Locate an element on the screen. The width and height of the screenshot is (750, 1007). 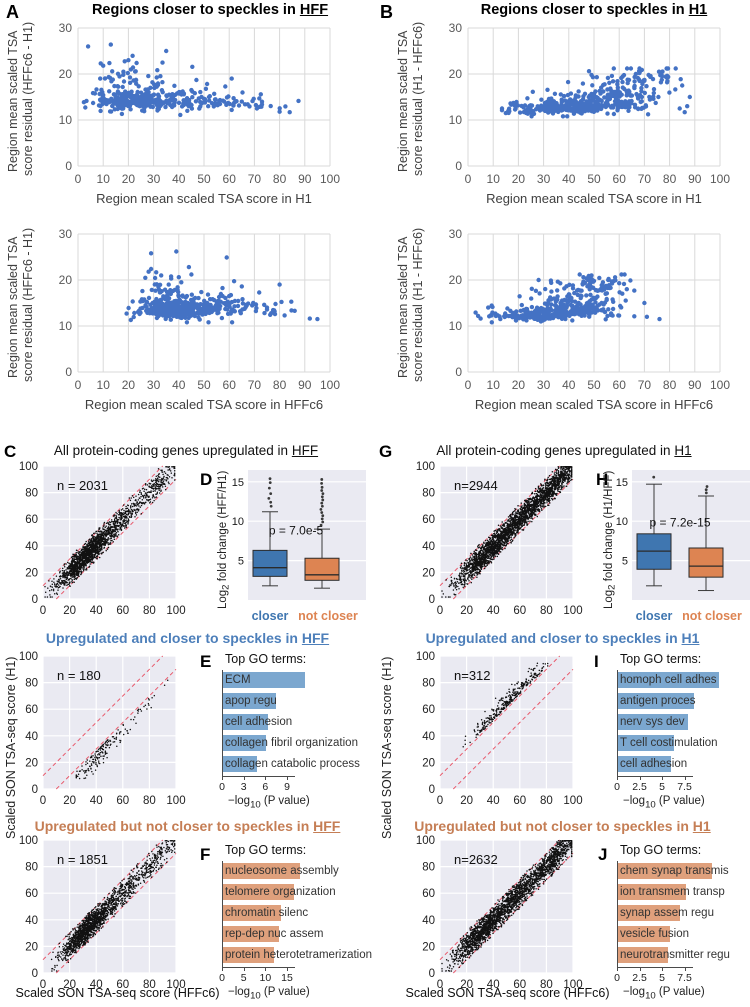
scatter-all-genes-hff: 0 0 20 20 40 40 60 60 80 80 100 100 n = 2031 is located at coordinates (118, 555).